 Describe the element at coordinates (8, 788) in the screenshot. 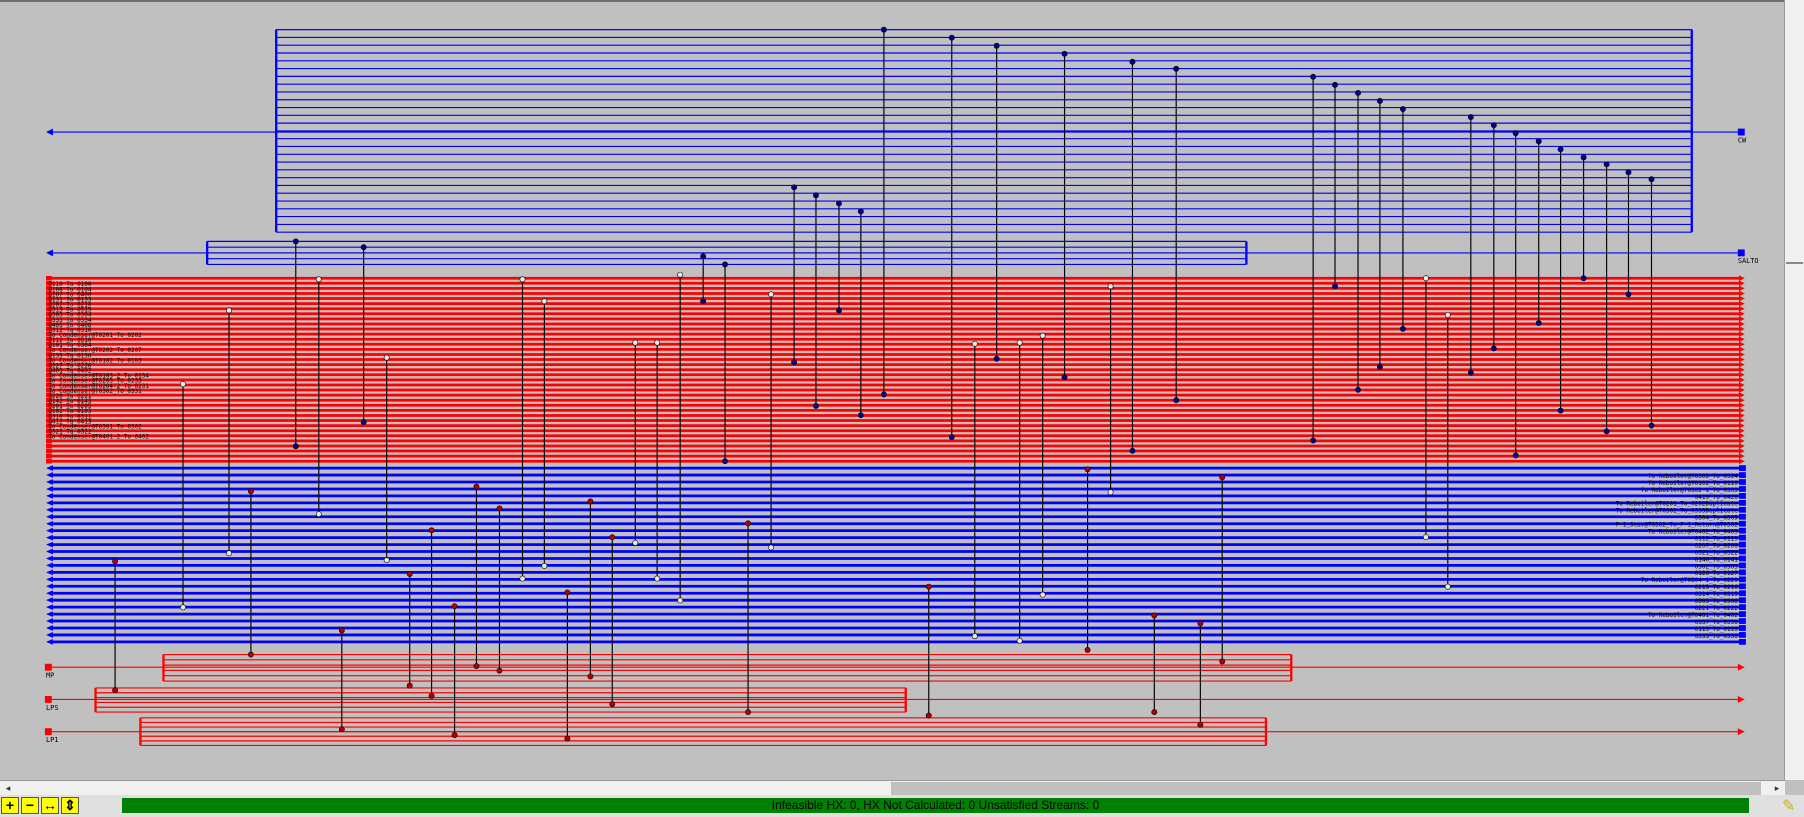

I see `scroll-left-arrow-icon: ◂` at that location.